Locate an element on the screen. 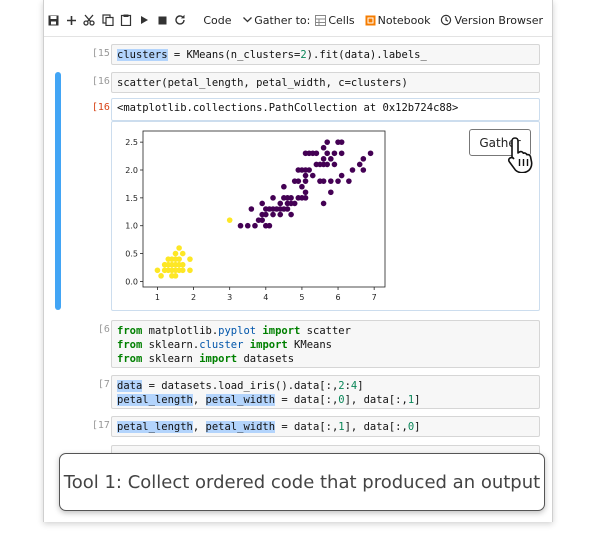 The image size is (589, 534). save-icon is located at coordinates (53, 20).